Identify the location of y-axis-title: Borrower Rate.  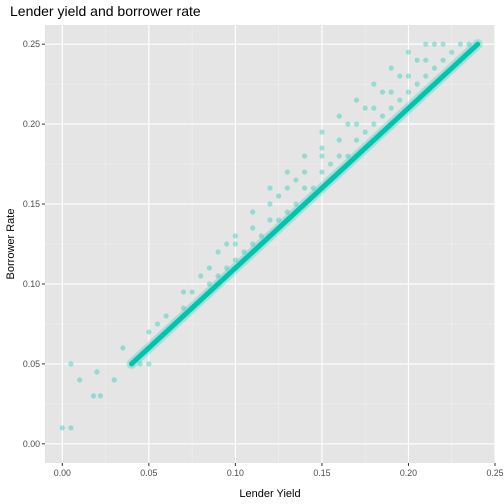
(11, 244).